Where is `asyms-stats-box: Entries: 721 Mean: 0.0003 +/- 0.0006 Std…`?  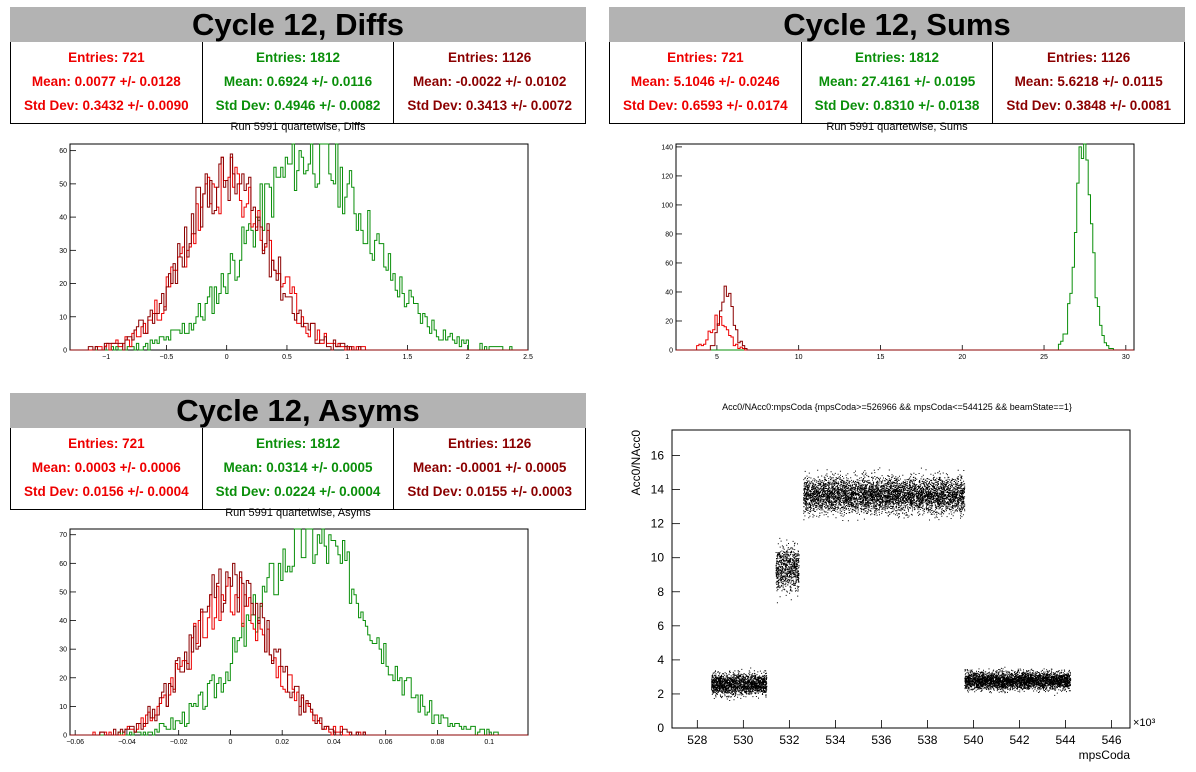
asyms-stats-box: Entries: 721 Mean: 0.0003 +/- 0.0006 Std… is located at coordinates (298, 469).